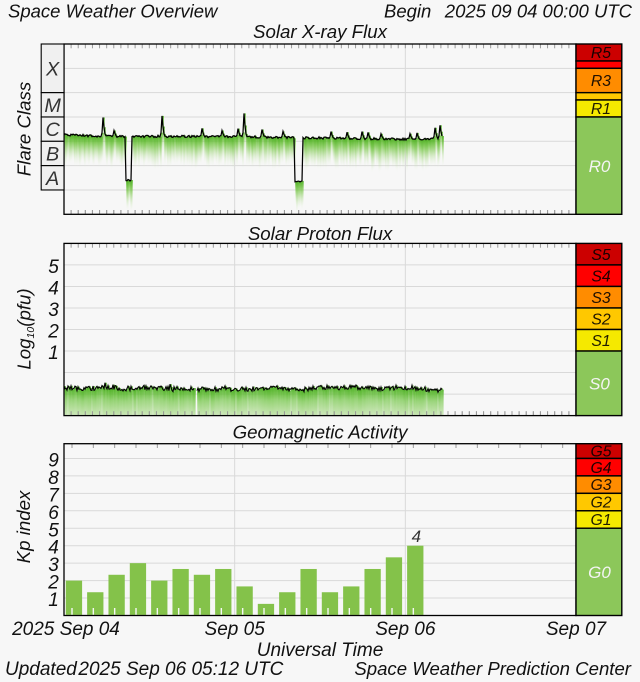 The image size is (640, 682). I want to click on svg-text: R1, so click(601, 109).